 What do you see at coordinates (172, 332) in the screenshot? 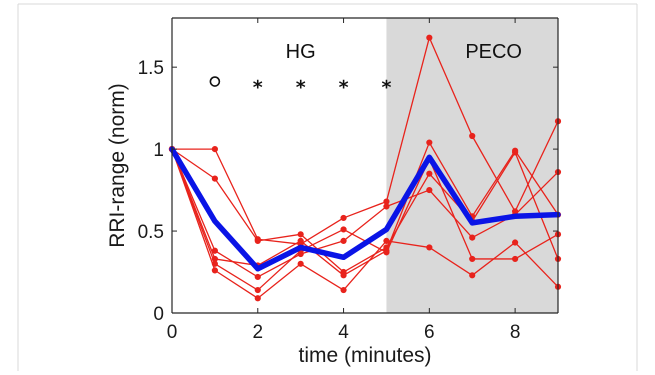
I see `x-tick-label: 0` at bounding box center [172, 332].